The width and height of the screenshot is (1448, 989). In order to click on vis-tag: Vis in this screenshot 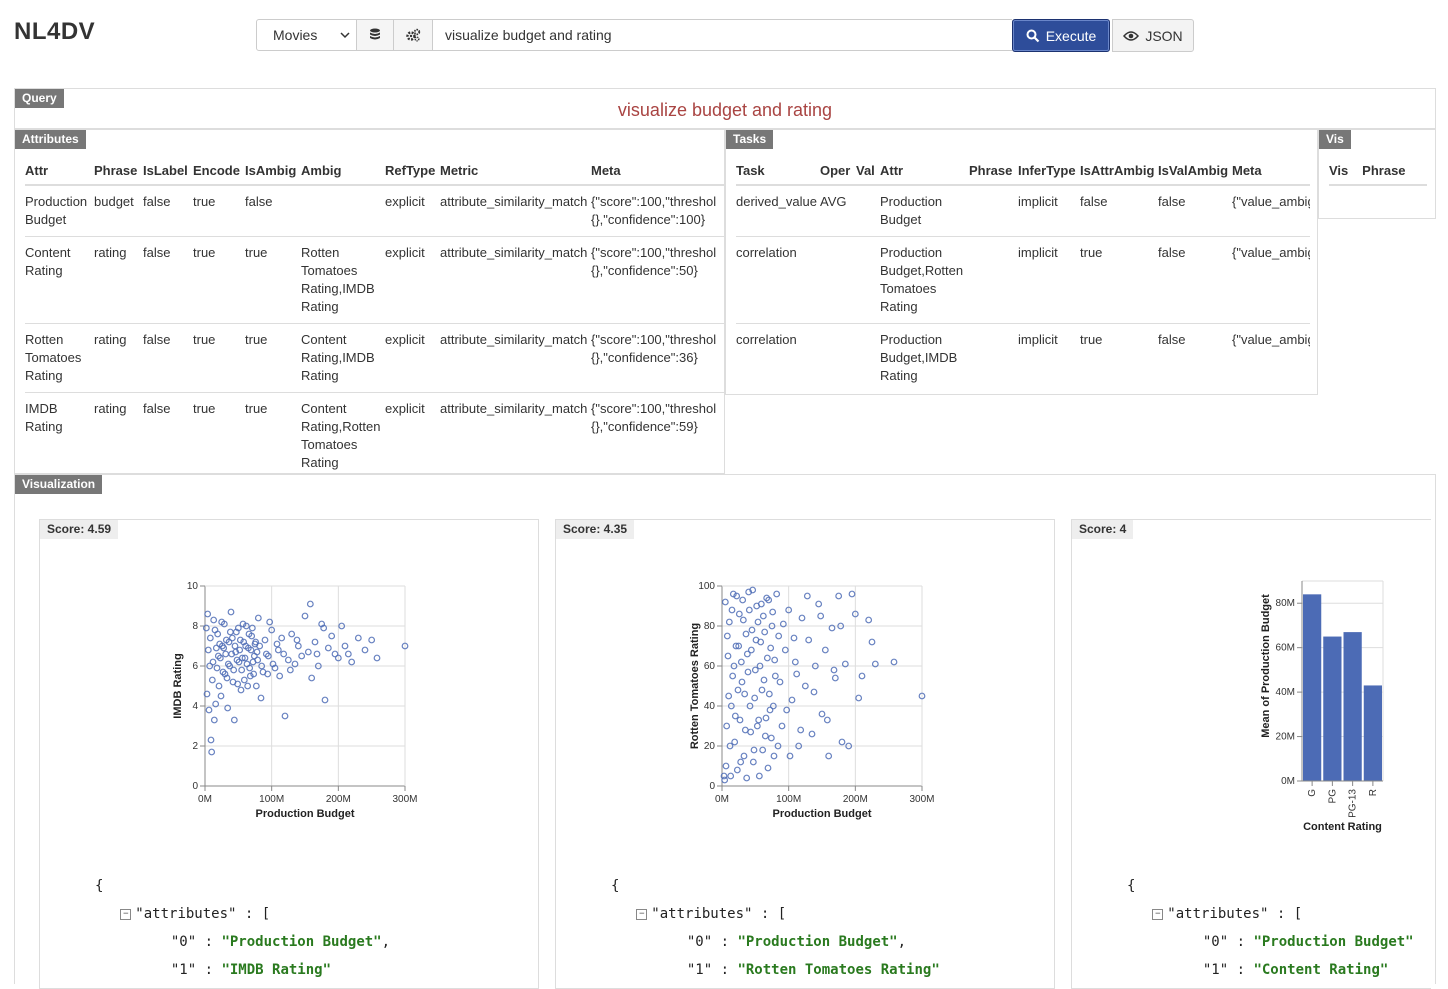, I will do `click(1335, 139)`.